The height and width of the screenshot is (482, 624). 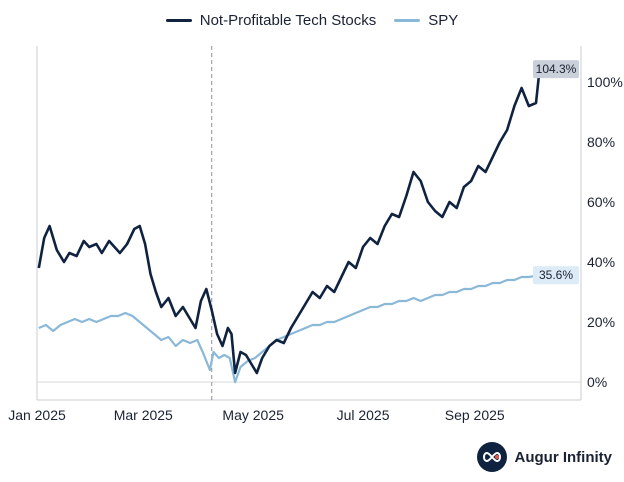 I want to click on x-axis-ticks: Jan 2025 Mar 2025 May 2025 Jul 2025 Sep 2025, so click(x=256, y=415).